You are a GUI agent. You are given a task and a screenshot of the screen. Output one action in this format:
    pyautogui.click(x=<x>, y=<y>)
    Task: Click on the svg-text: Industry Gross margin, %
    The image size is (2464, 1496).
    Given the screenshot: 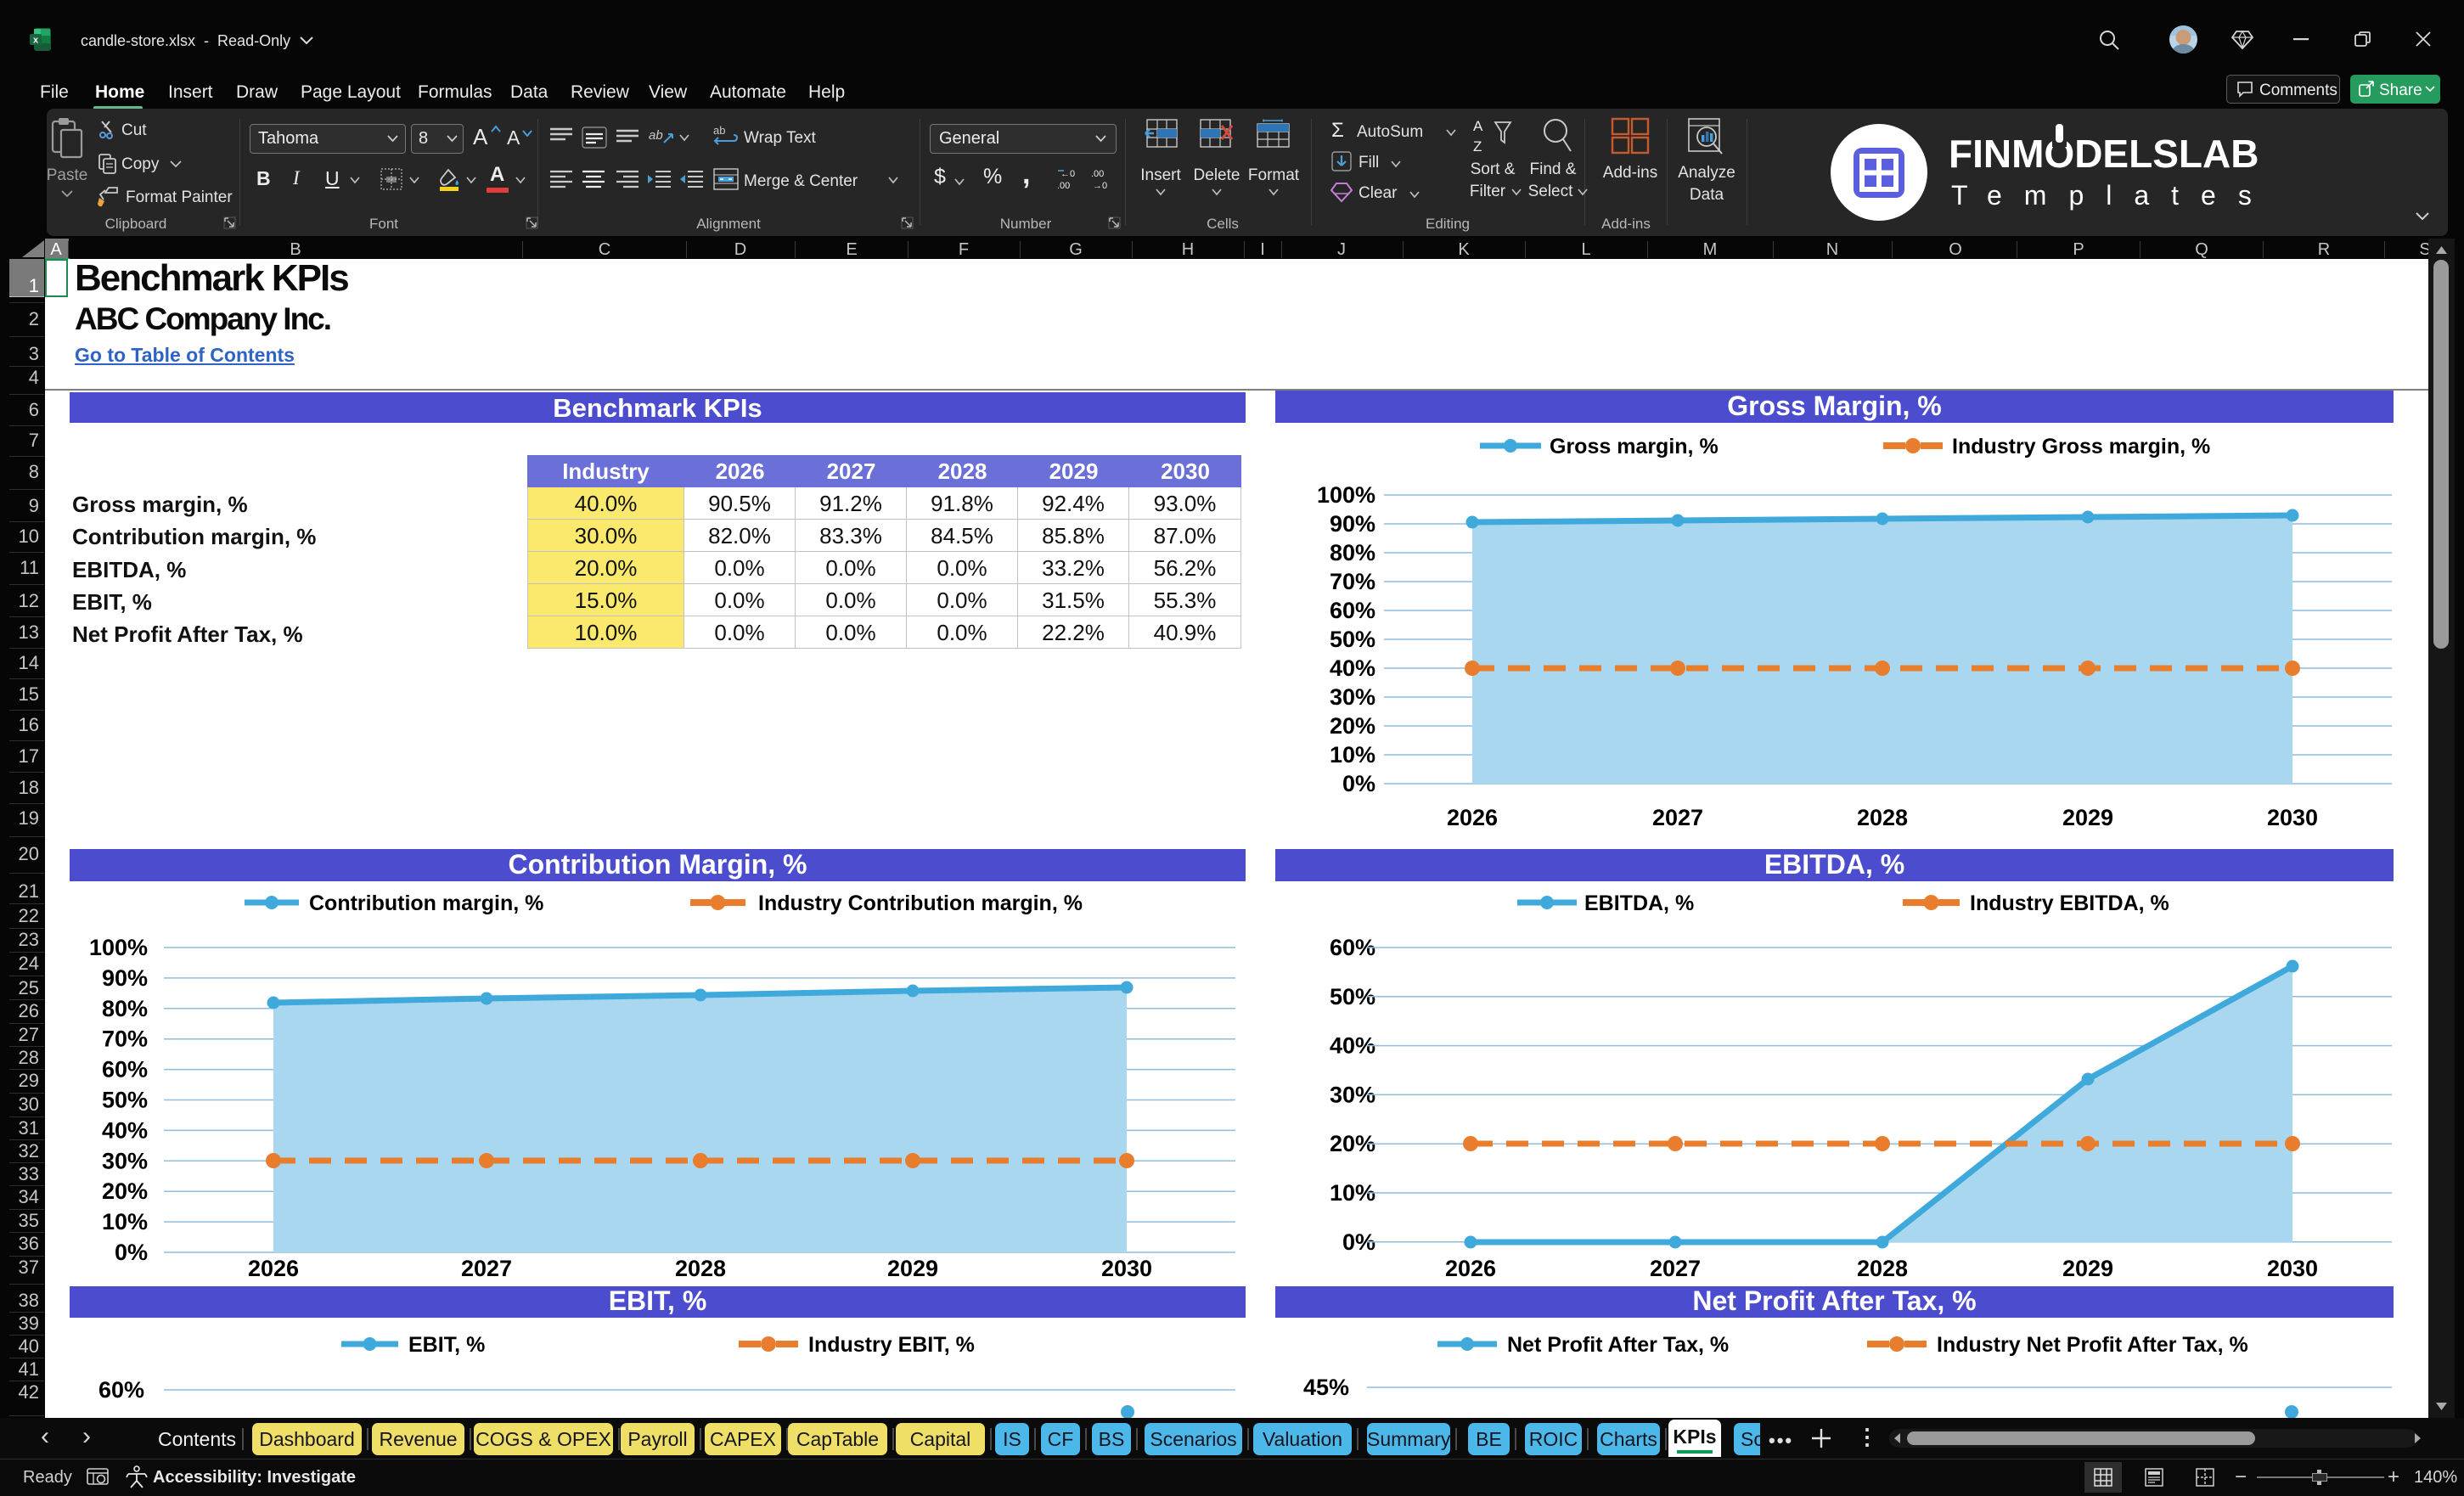 What is the action you would take?
    pyautogui.click(x=2081, y=446)
    